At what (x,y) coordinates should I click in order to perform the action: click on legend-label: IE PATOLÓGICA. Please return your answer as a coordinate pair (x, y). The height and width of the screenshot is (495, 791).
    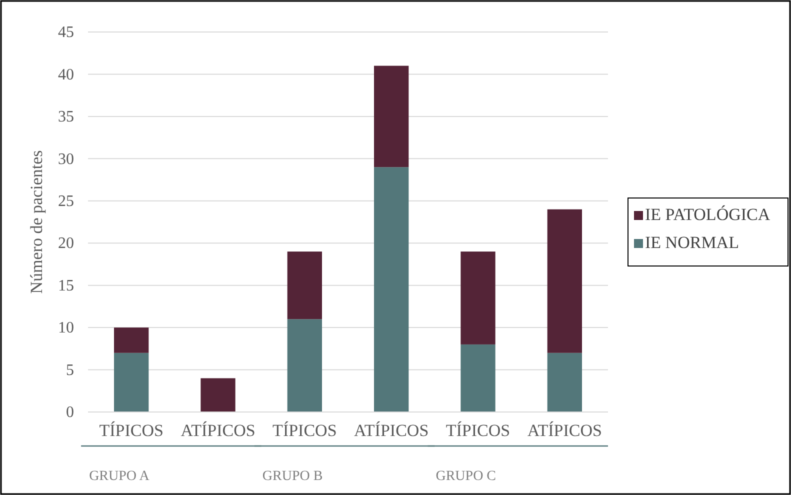
    Looking at the image, I should click on (708, 214).